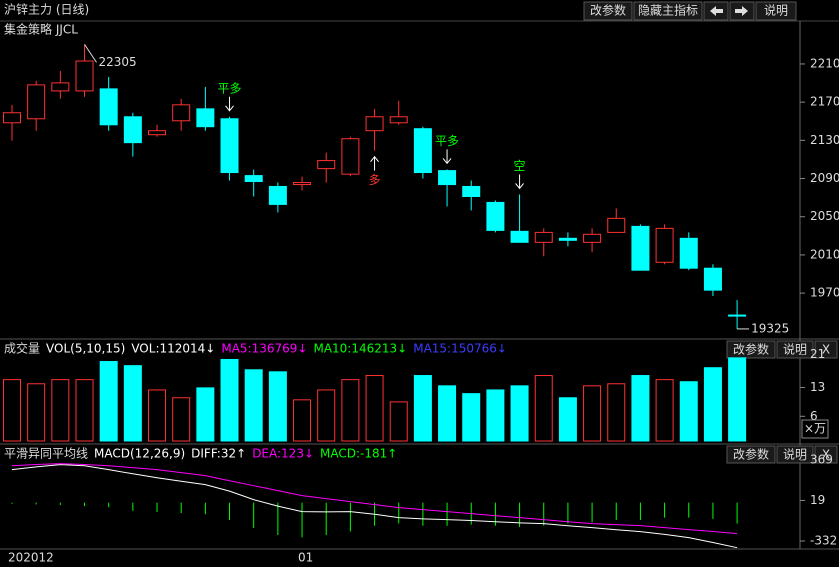 The height and width of the screenshot is (567, 839). I want to click on extreme-label: 19325, so click(770, 328).